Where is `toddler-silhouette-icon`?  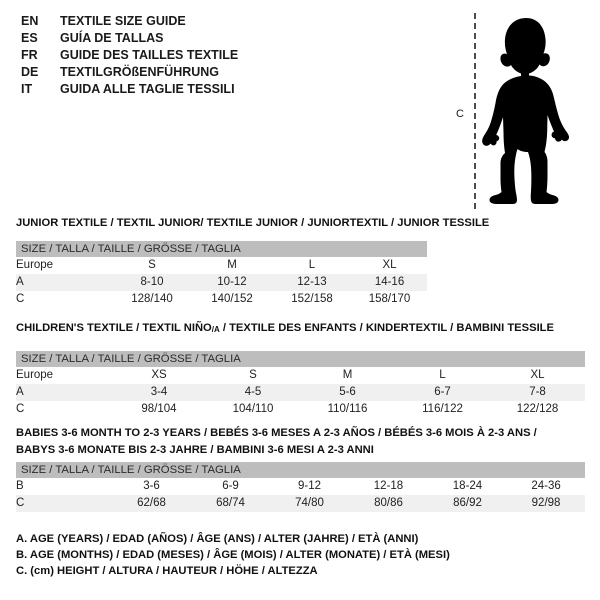
toddler-silhouette-icon is located at coordinates (526, 111).